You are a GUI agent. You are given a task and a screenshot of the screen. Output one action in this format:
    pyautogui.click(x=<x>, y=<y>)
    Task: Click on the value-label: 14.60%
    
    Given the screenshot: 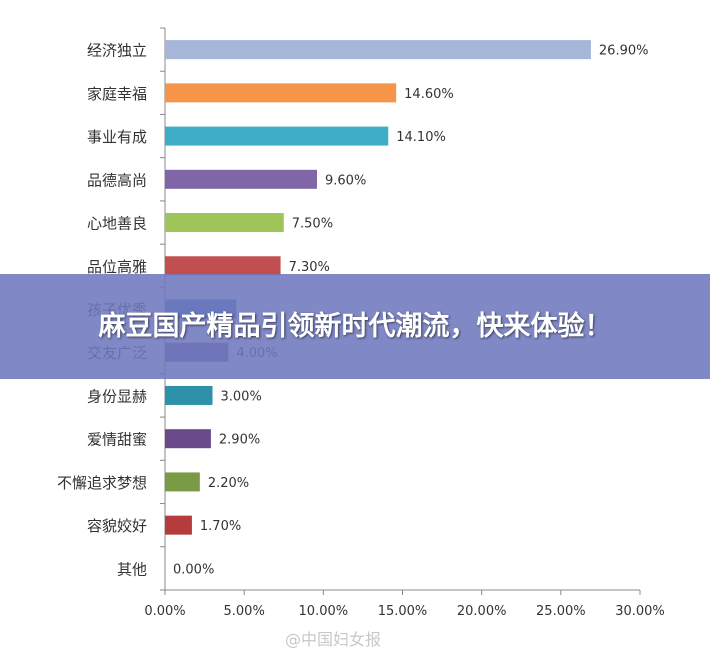 What is the action you would take?
    pyautogui.click(x=429, y=94)
    